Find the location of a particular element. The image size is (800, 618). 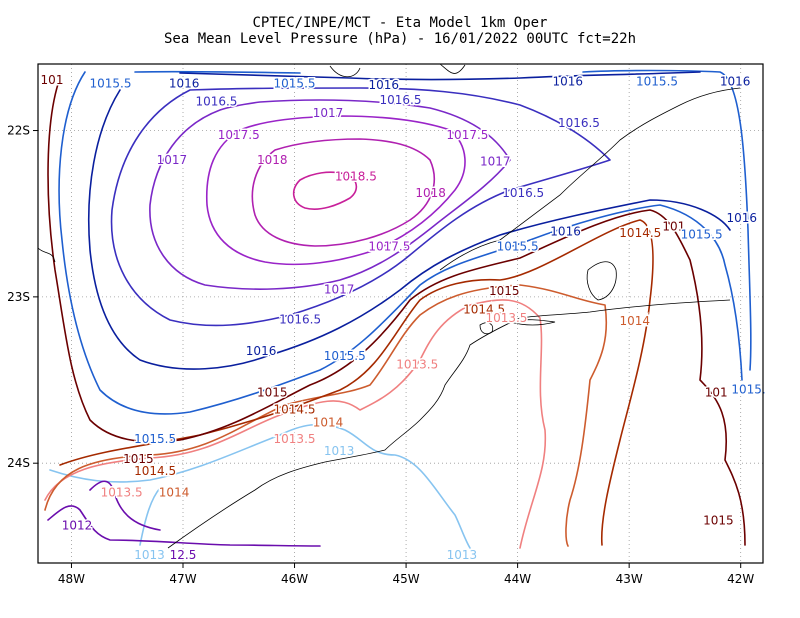

y-tick-label: 22S is located at coordinates (18, 131).